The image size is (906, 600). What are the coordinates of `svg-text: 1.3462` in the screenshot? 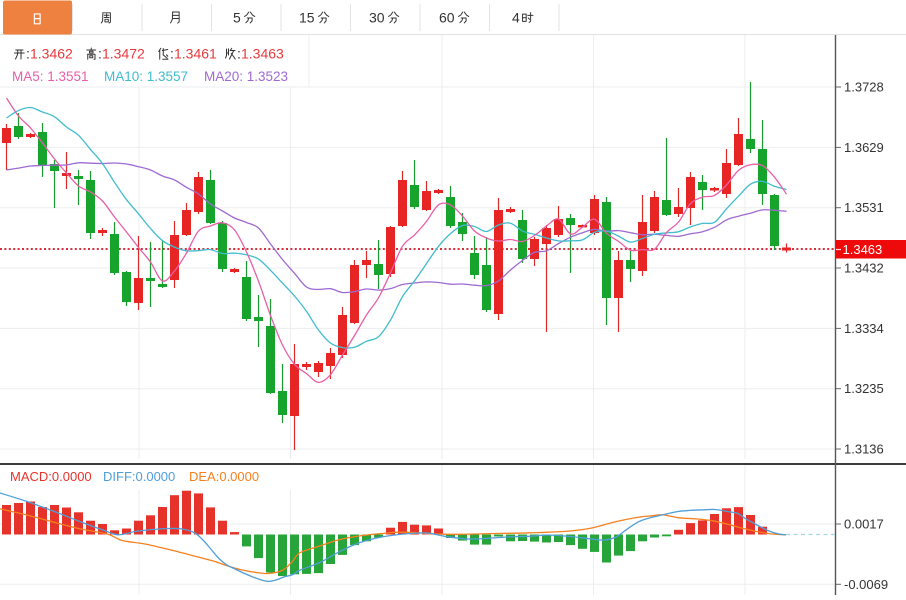 It's located at (51, 54).